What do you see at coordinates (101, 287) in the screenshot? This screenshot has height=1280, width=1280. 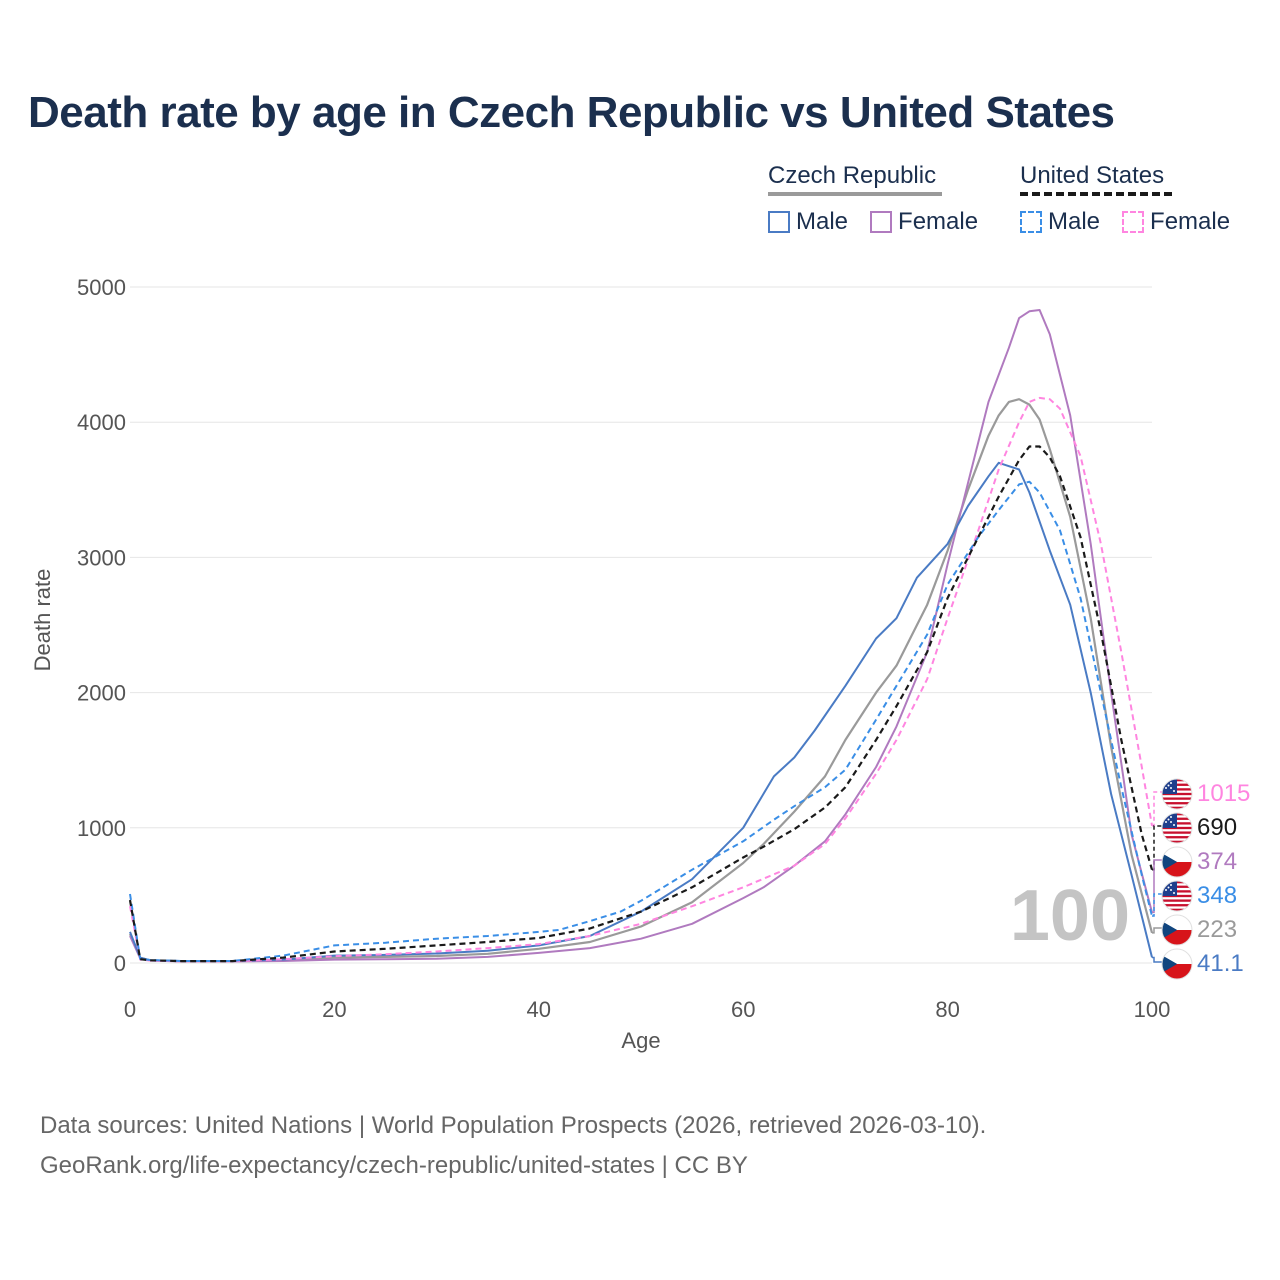 I see `y-tick-label: 5000` at bounding box center [101, 287].